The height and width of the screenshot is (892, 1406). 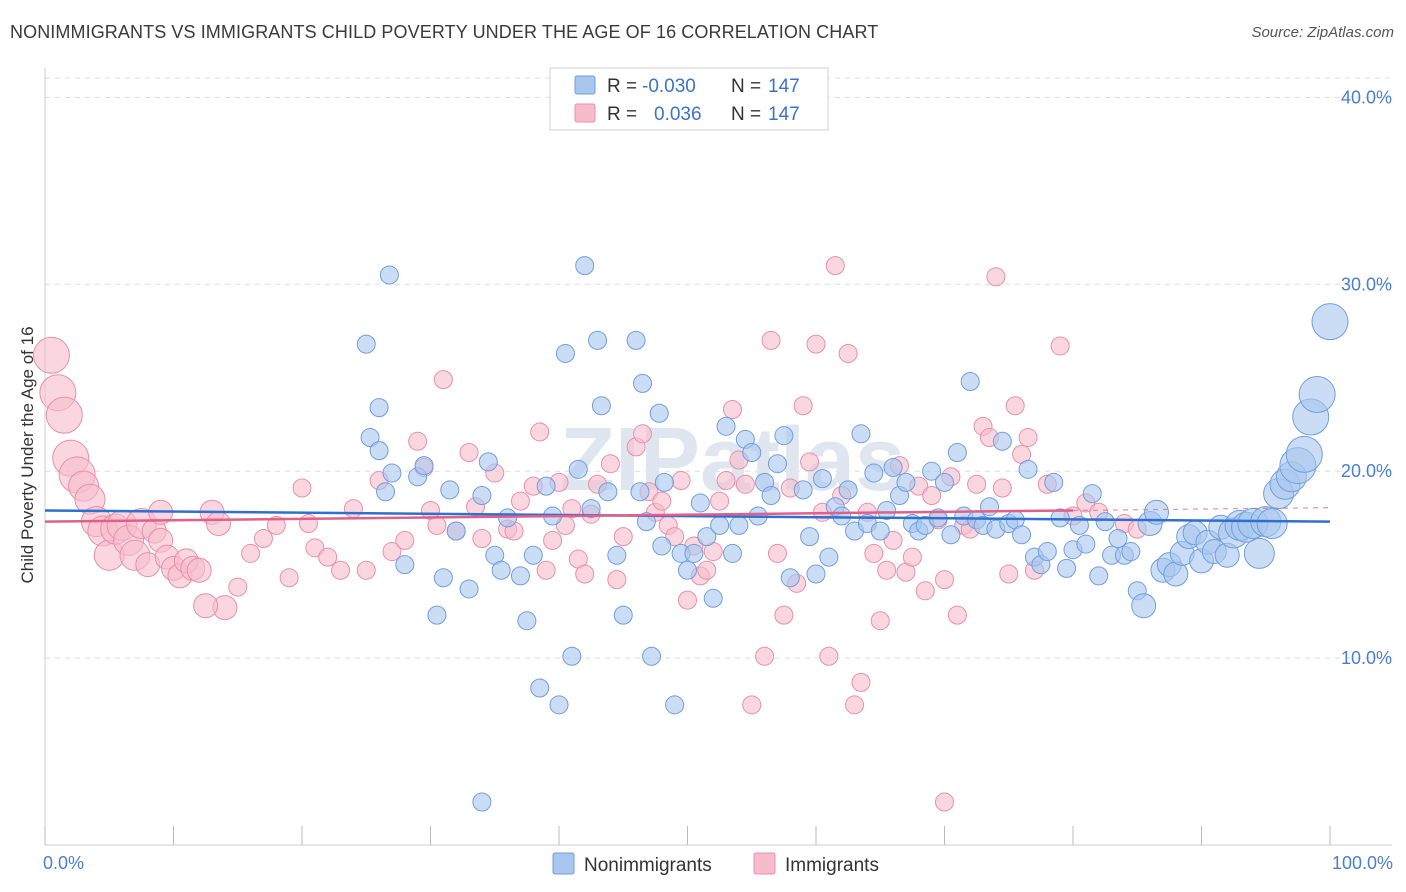 What do you see at coordinates (746, 114) in the screenshot?
I see `legend-n-label-2: N =` at bounding box center [746, 114].